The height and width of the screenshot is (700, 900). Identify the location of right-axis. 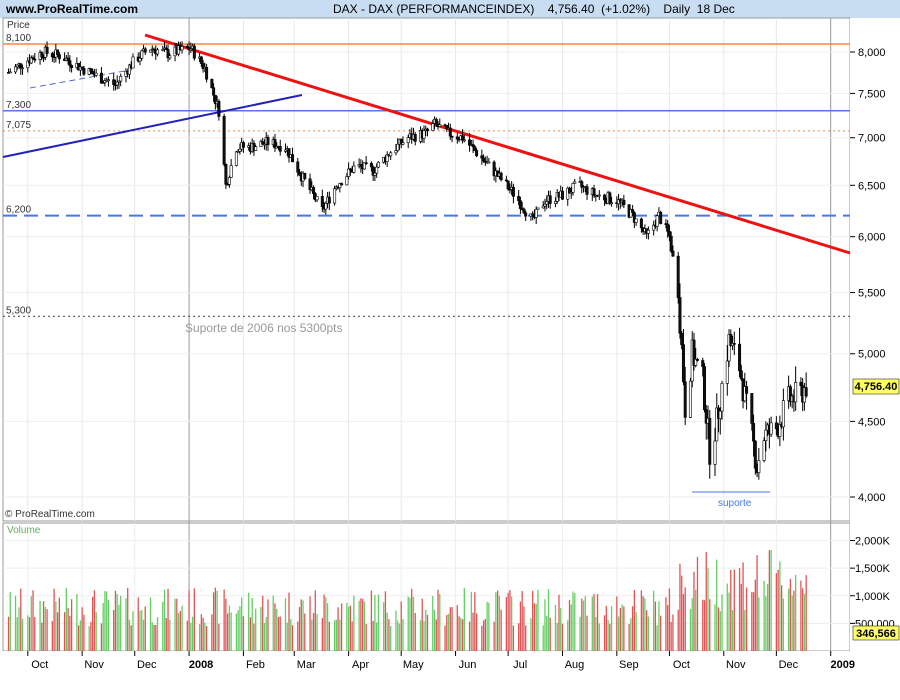
(875, 334).